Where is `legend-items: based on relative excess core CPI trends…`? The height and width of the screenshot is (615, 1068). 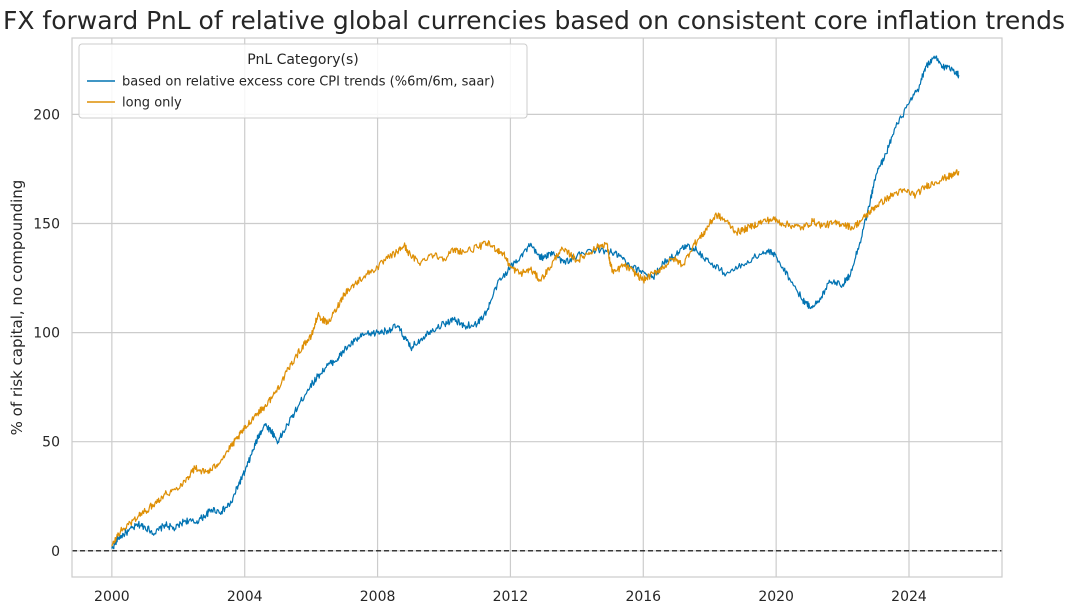 legend-items: based on relative excess core CPI trends… is located at coordinates (291, 93).